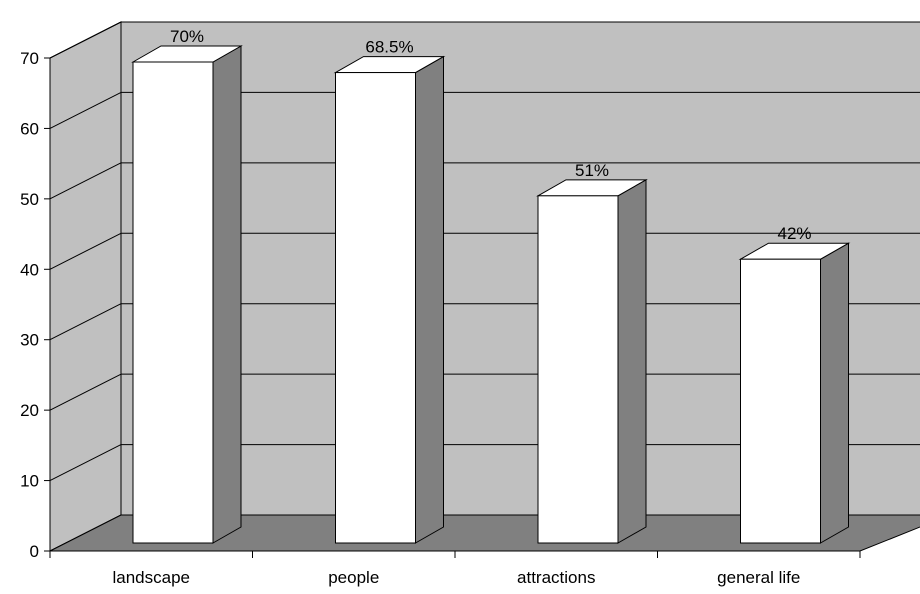  What do you see at coordinates (592, 170) in the screenshot?
I see `data-label: 51%` at bounding box center [592, 170].